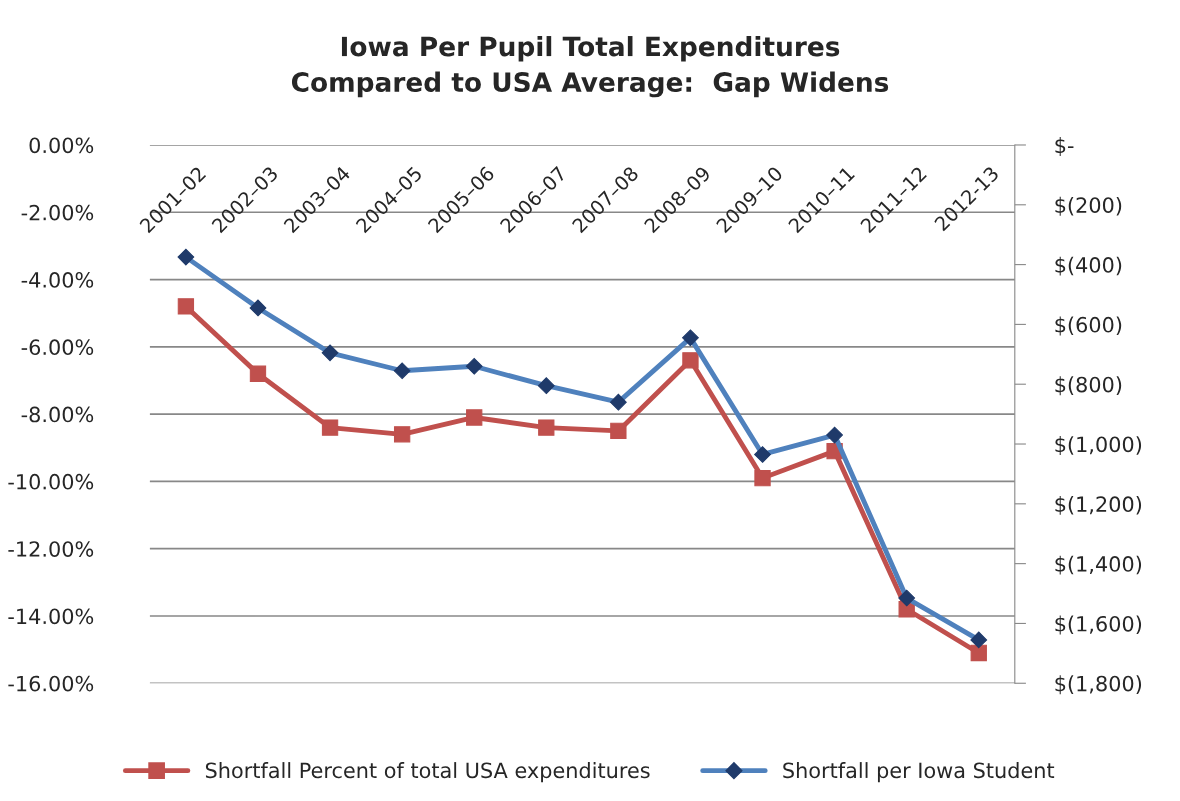 The width and height of the screenshot is (1180, 801). What do you see at coordinates (1098, 685) in the screenshot?
I see `y2-tick-label: $(1,800)` at bounding box center [1098, 685].